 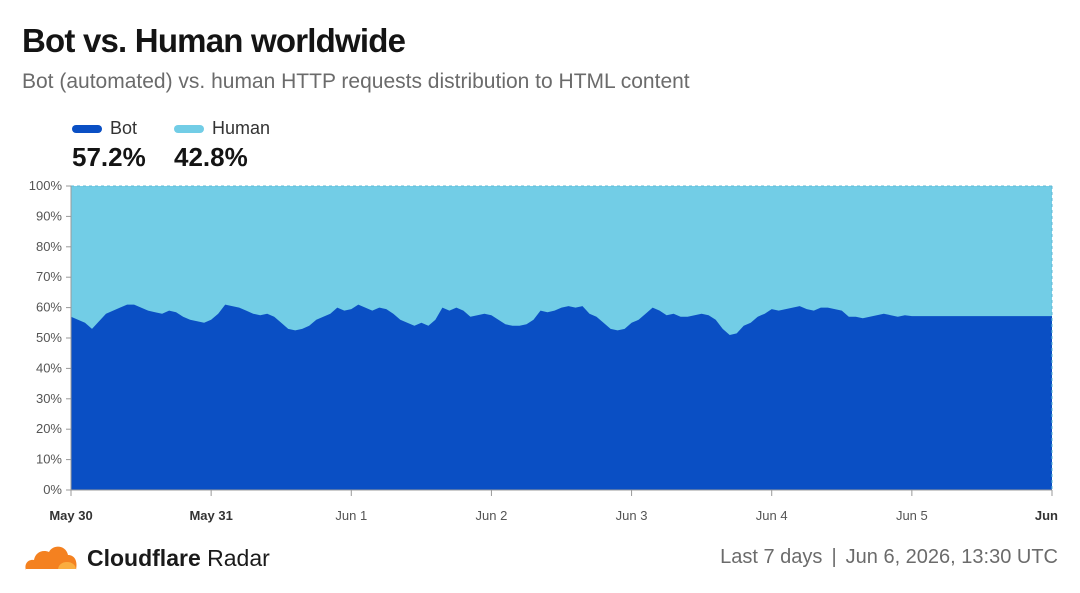 What do you see at coordinates (49, 307) in the screenshot?
I see `y-tick-label: 60%` at bounding box center [49, 307].